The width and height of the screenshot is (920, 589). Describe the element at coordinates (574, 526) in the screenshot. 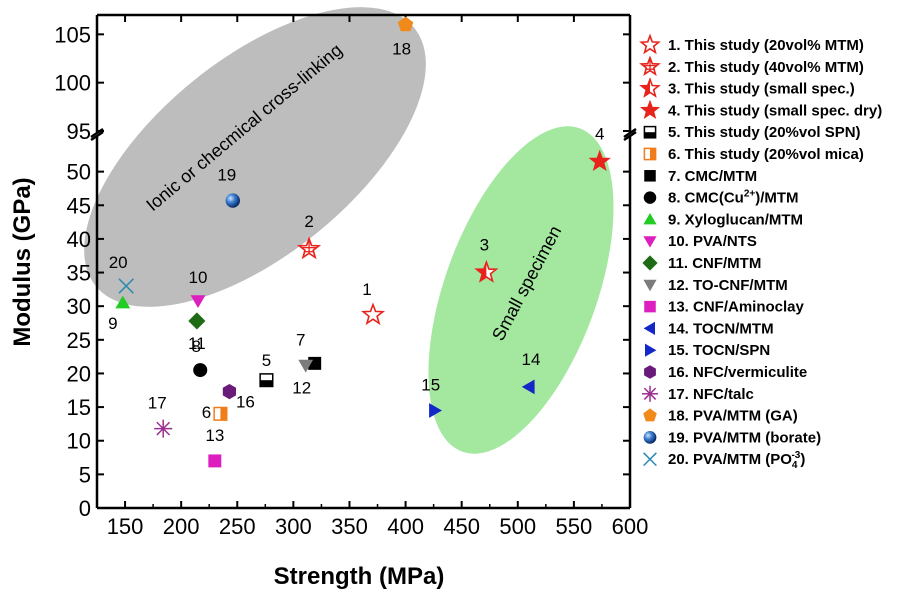

I see `x-tick-label: 550` at that location.